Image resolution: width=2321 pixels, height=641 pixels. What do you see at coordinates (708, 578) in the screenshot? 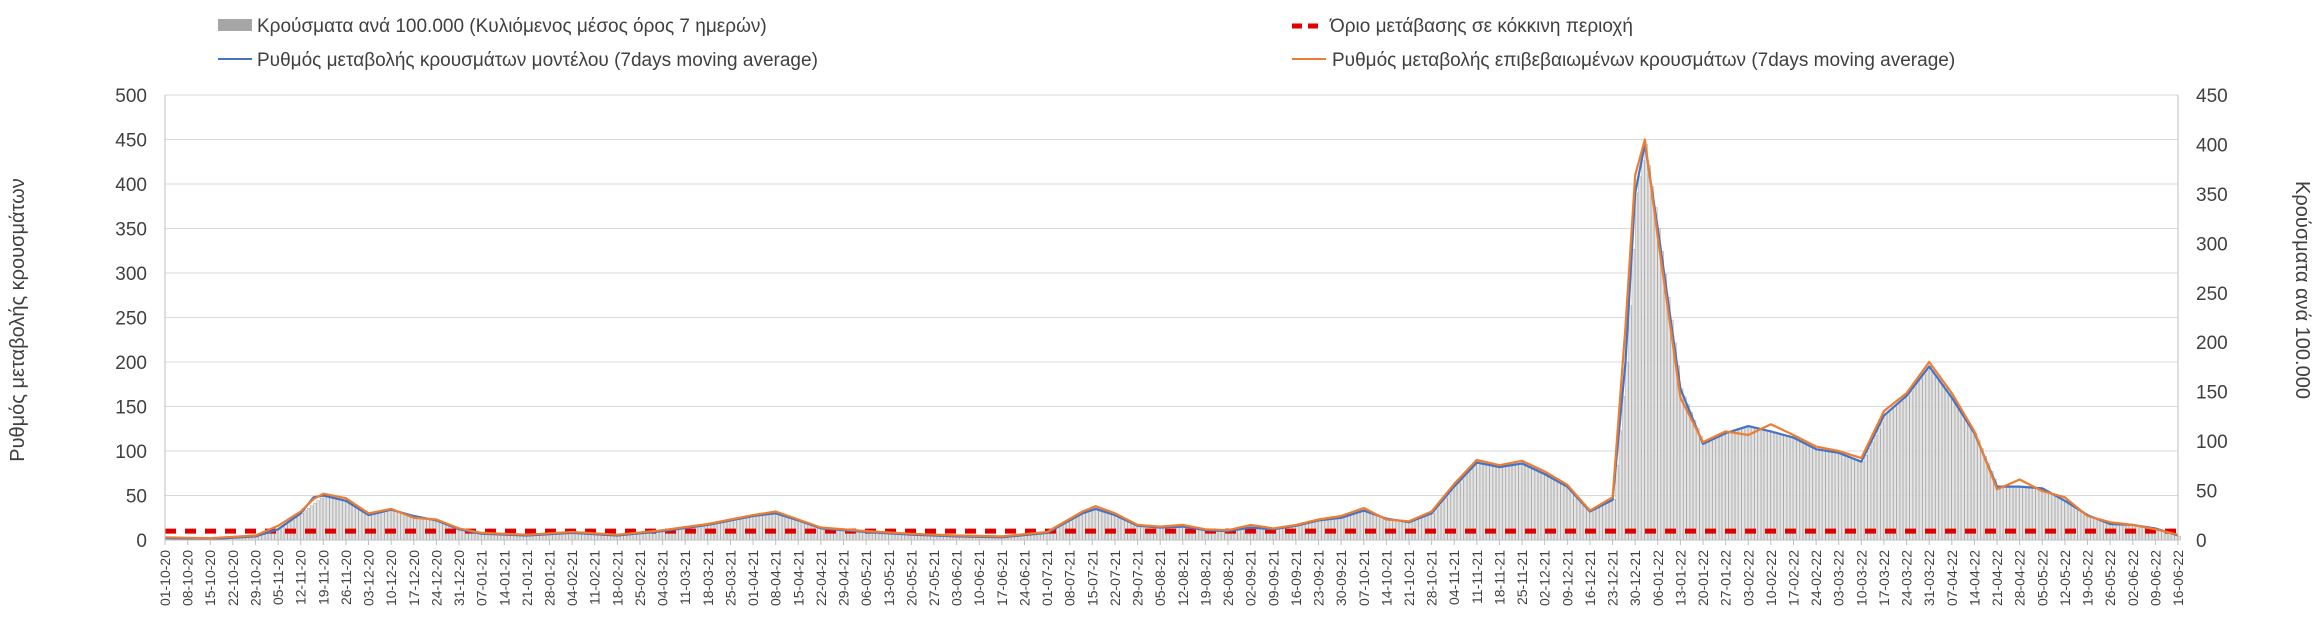
I see `x-tick-label: 18-03-21` at bounding box center [708, 578].